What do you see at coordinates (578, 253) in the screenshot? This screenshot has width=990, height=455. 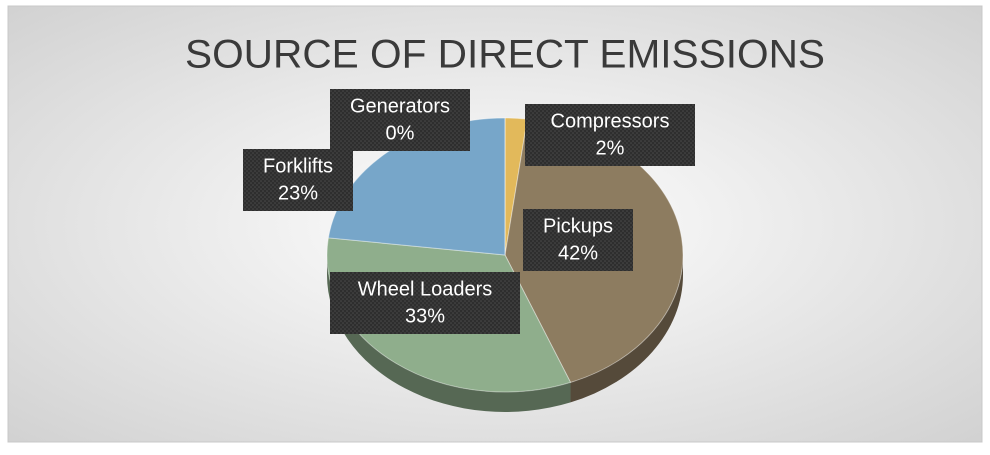 I see `data-label-value: 42%` at bounding box center [578, 253].